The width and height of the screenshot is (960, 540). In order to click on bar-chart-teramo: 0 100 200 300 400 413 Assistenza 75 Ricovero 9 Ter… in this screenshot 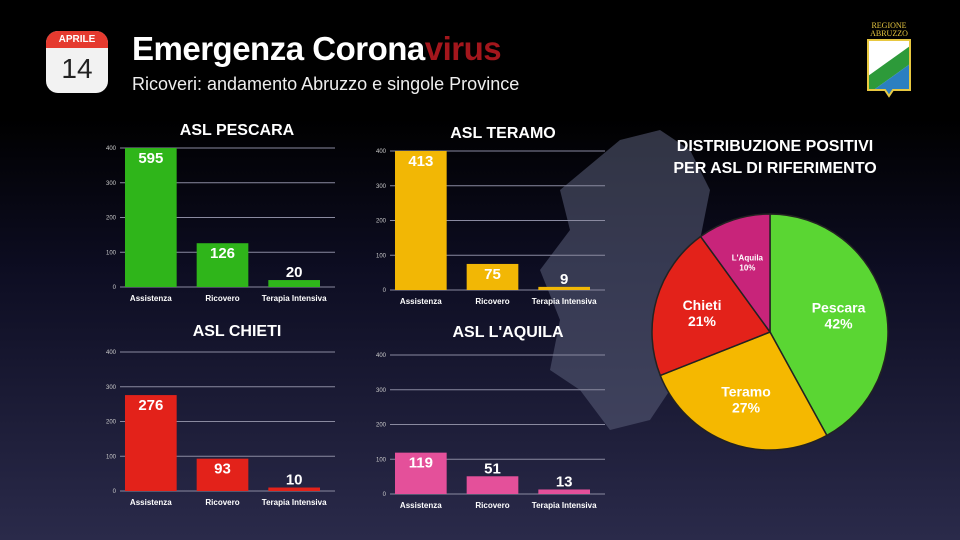, I will do `click(490, 227)`.